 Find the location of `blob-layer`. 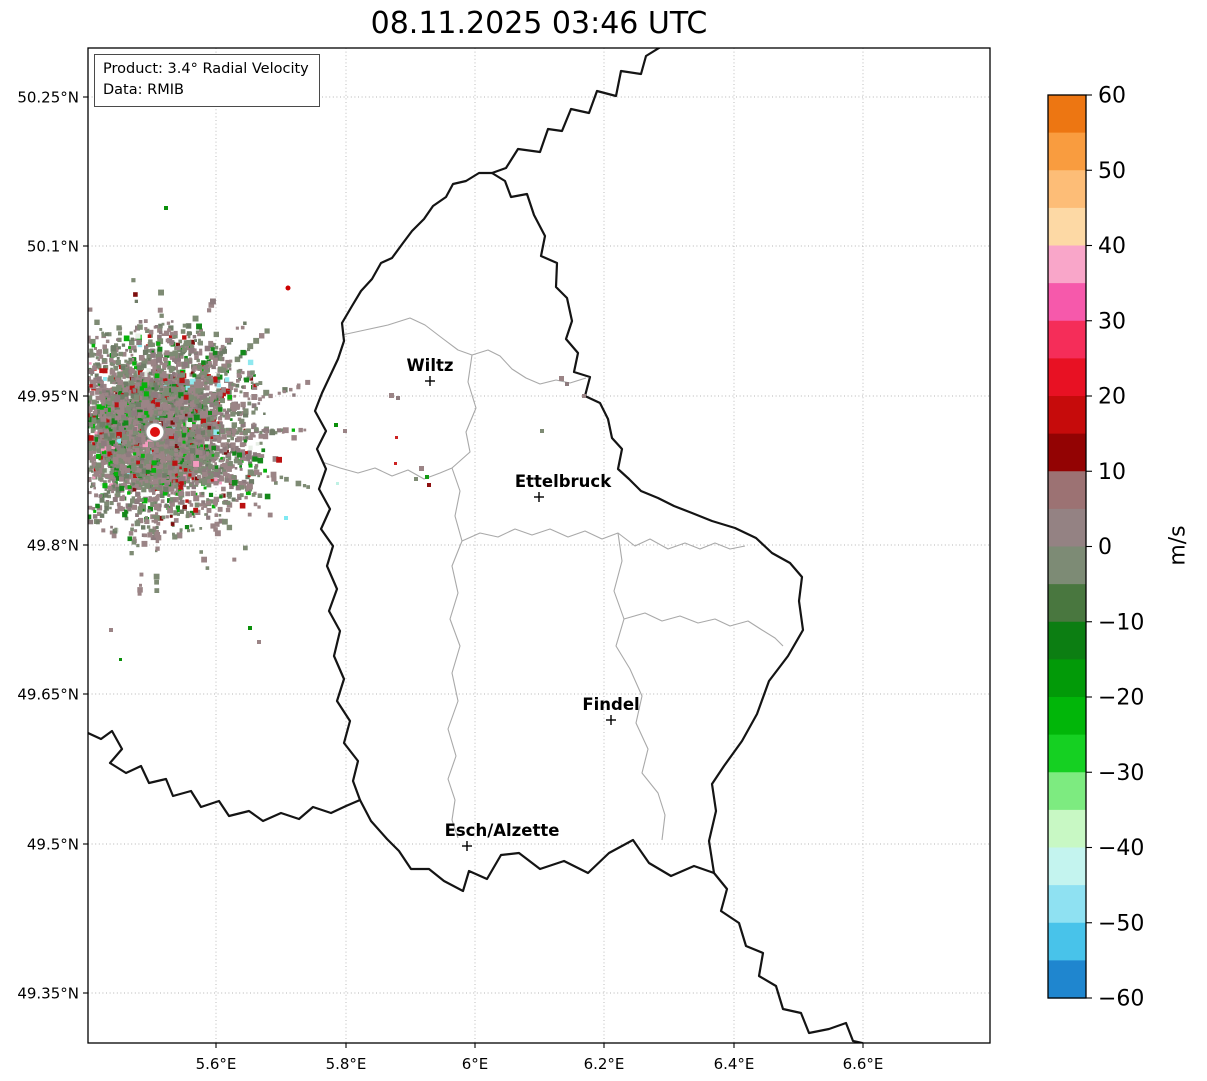

blob-layer is located at coordinates (199, 437).